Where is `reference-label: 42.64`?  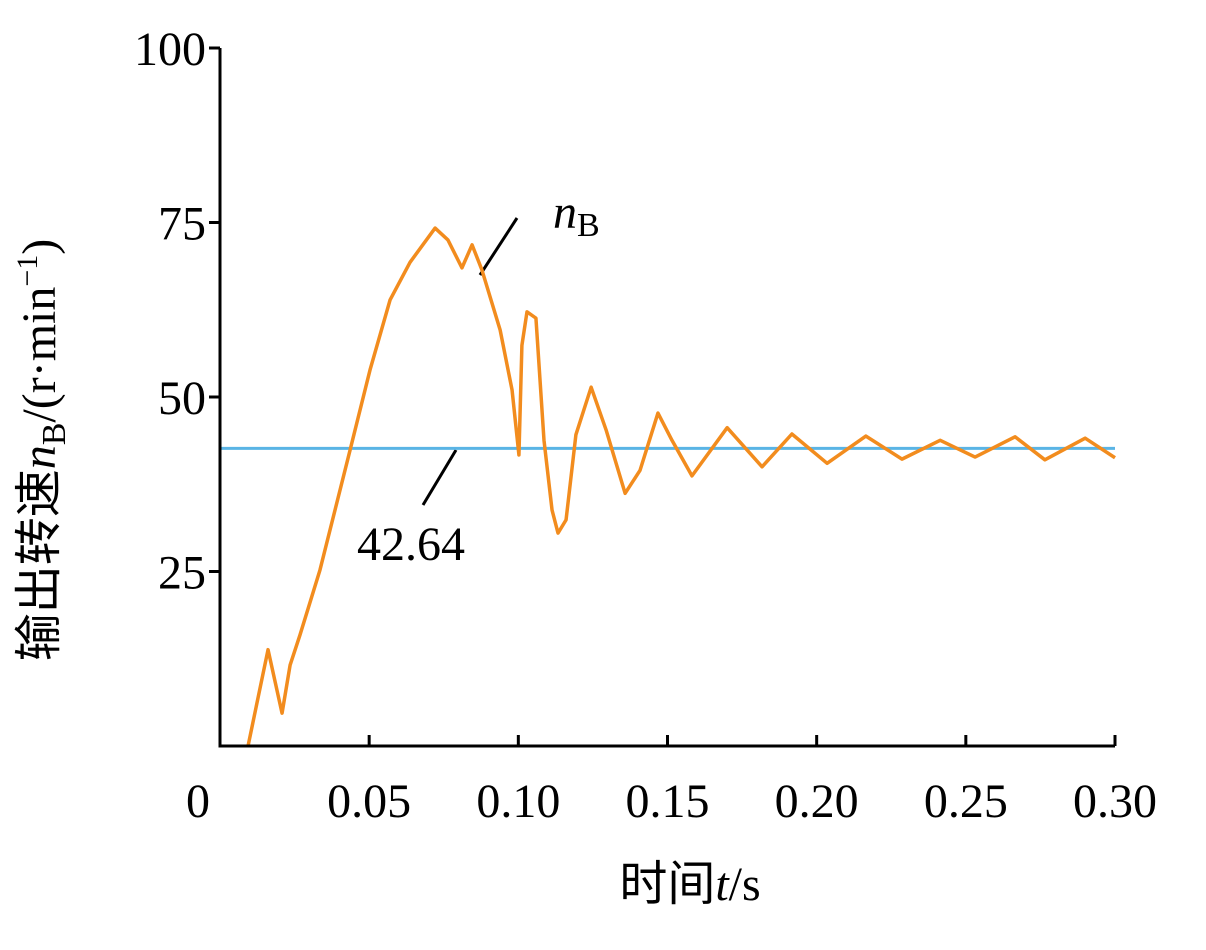
reference-label: 42.64 is located at coordinates (411, 544).